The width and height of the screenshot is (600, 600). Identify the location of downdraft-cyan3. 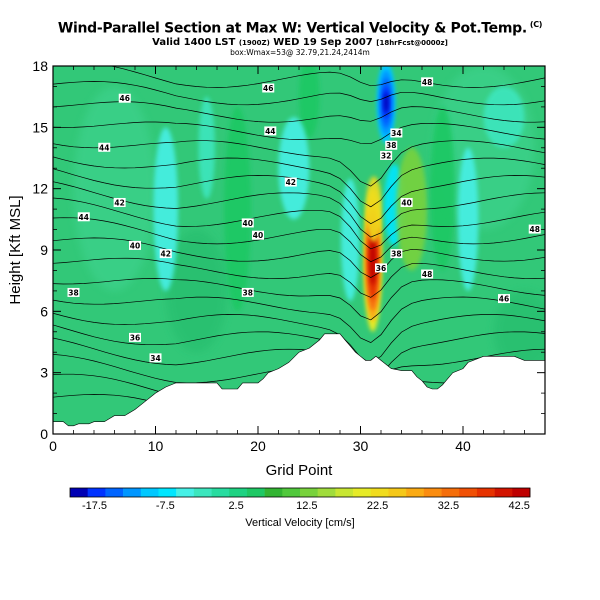
(206, 147).